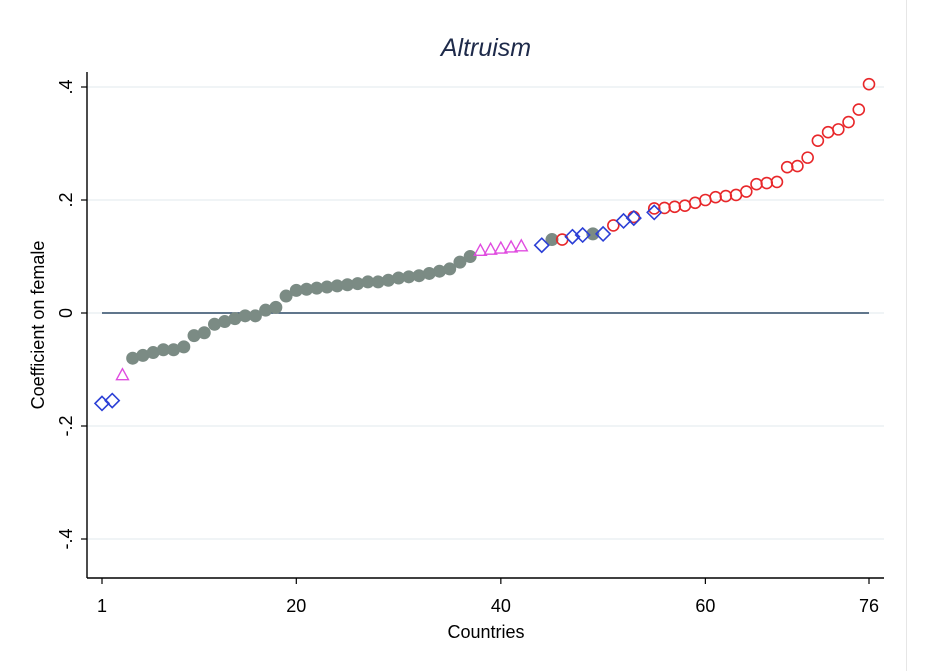 The image size is (943, 671). I want to click on x-tick-label: 20, so click(296, 606).